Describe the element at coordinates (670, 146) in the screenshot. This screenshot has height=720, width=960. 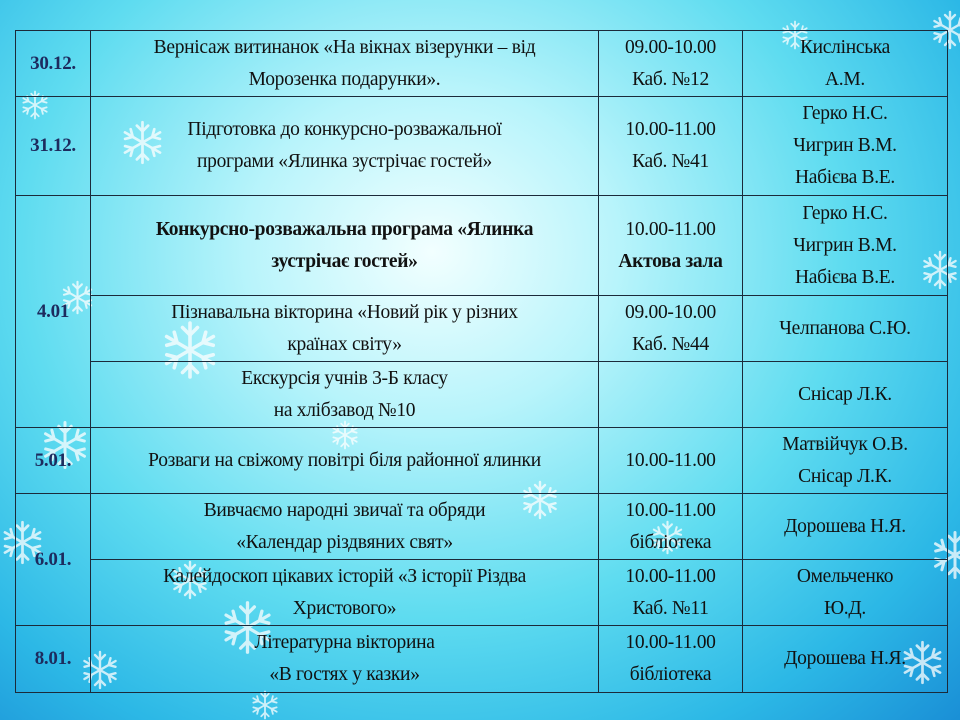
I see `time-place-cell: 10.00-11.00 Каб. №41` at that location.